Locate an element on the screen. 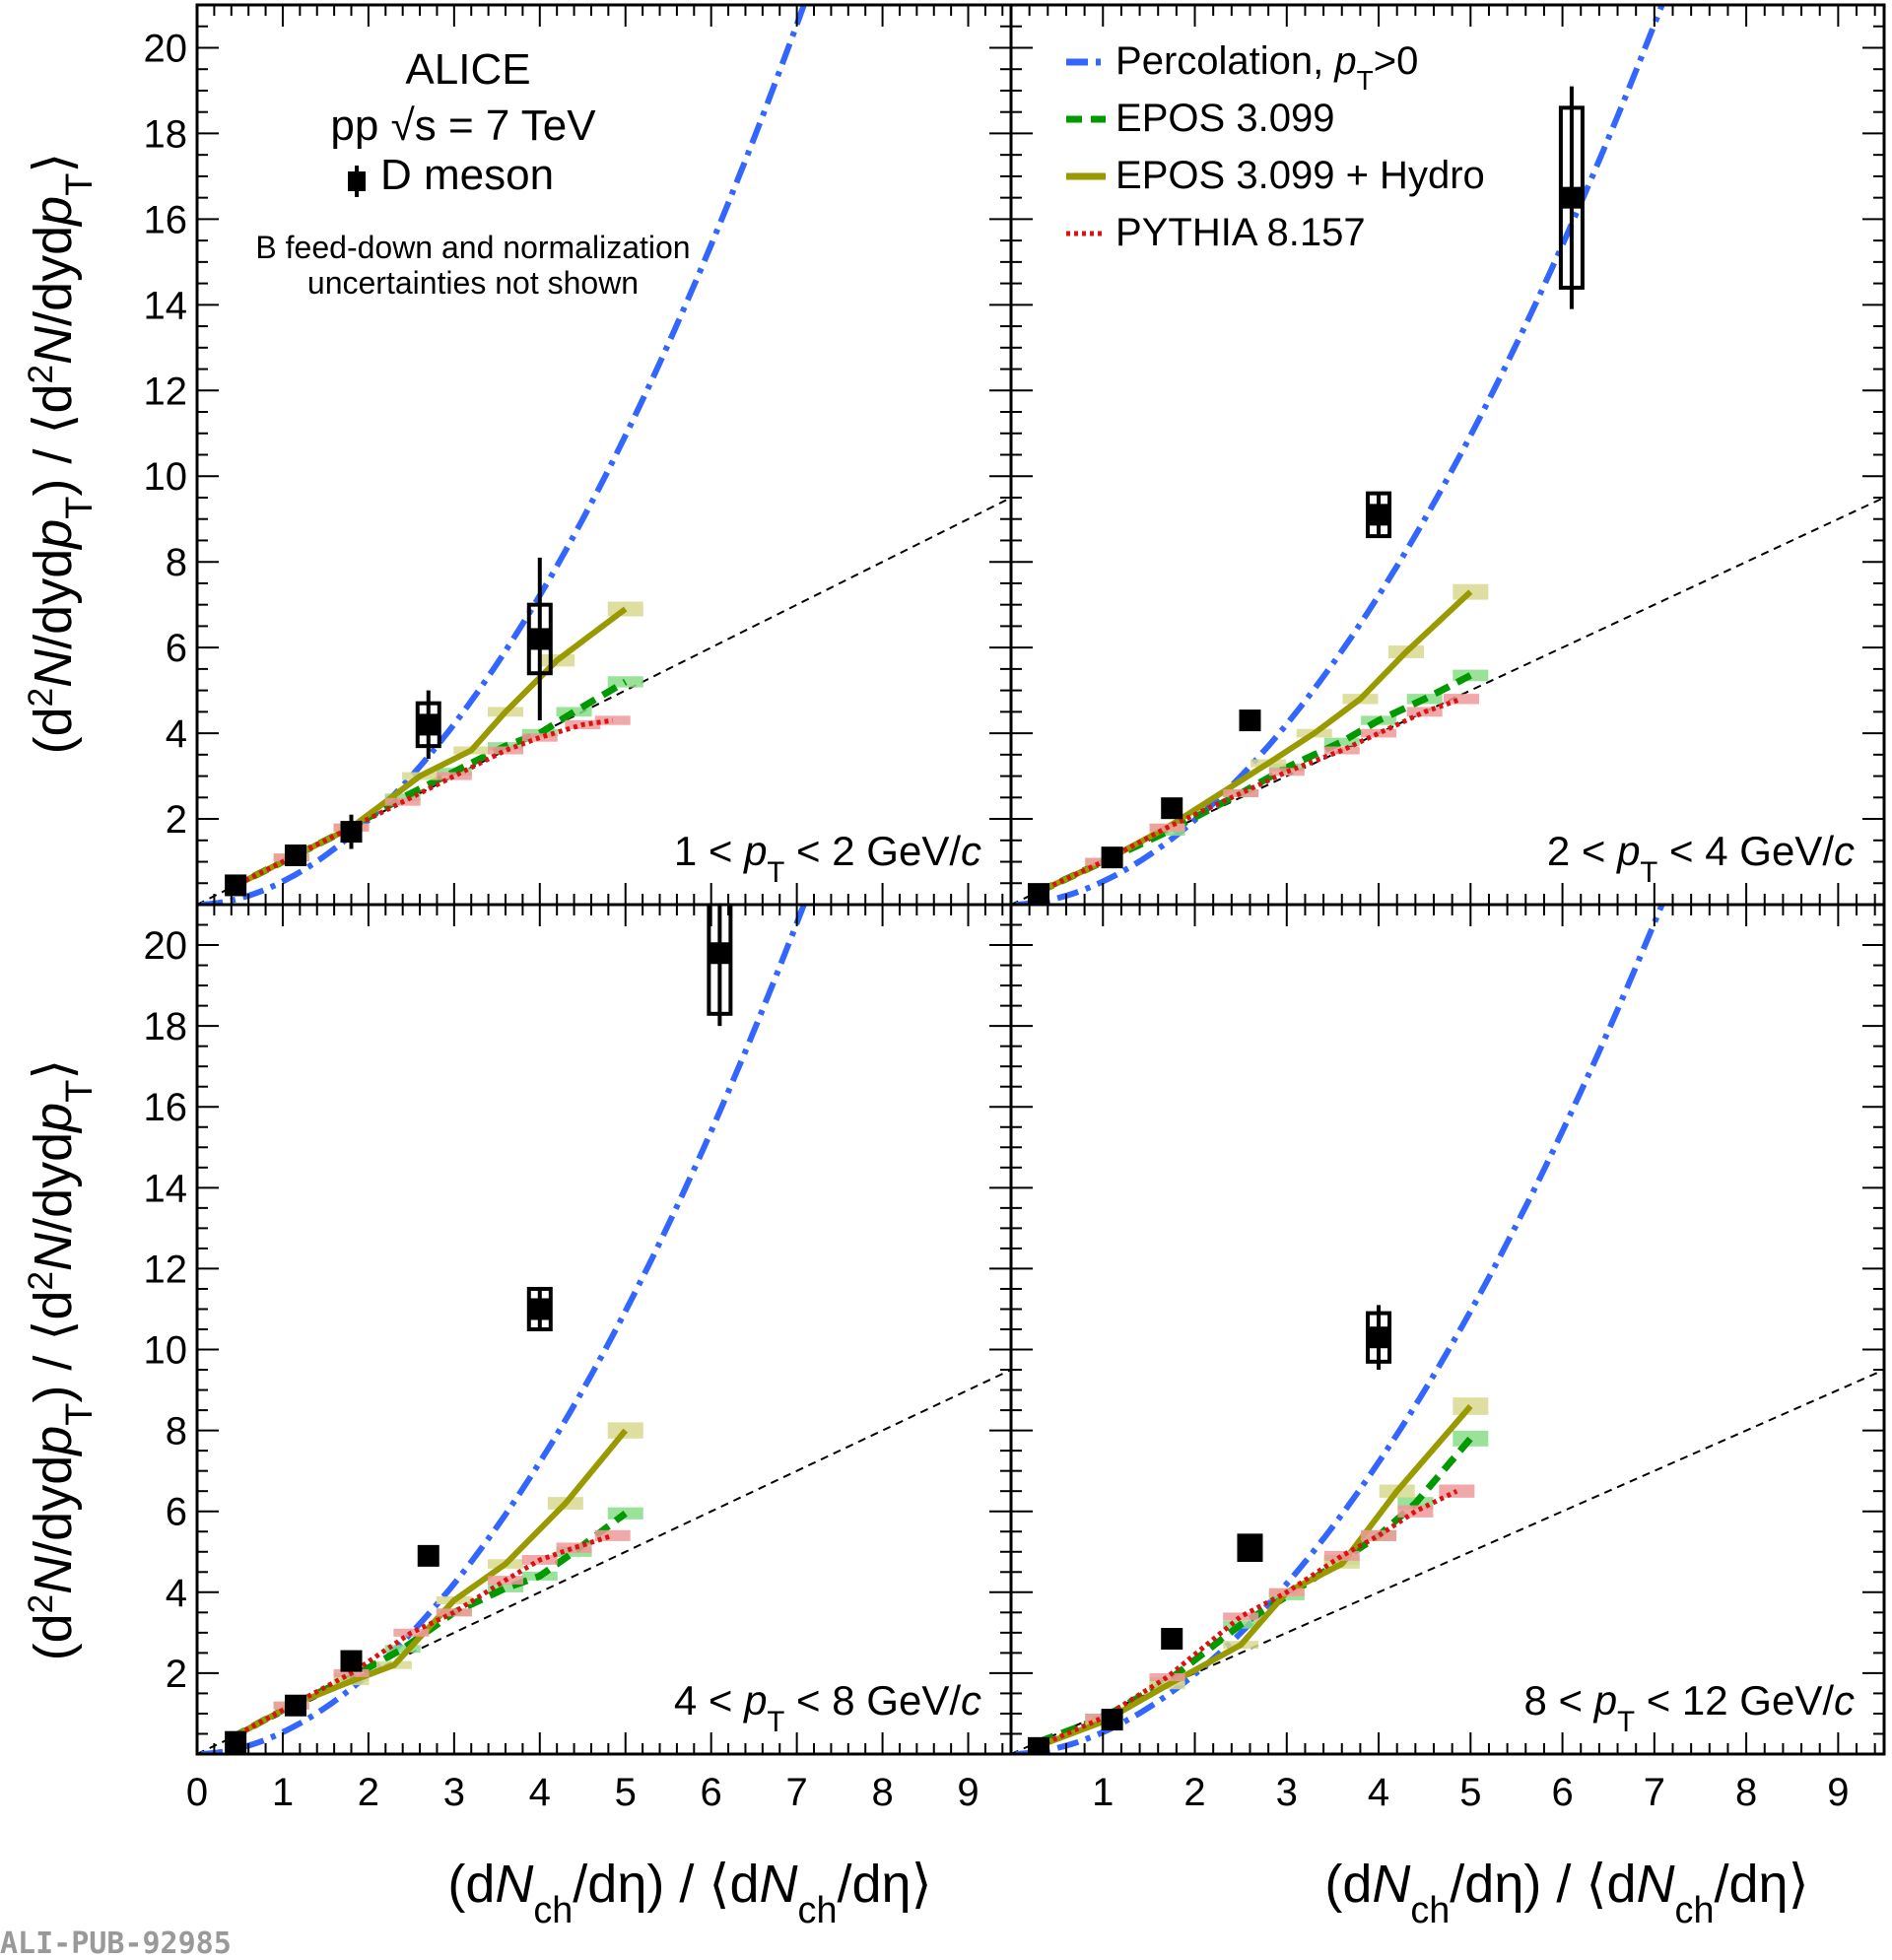 This screenshot has width=1892, height=1960. note-line2: uncertainties not shown is located at coordinates (473, 283).